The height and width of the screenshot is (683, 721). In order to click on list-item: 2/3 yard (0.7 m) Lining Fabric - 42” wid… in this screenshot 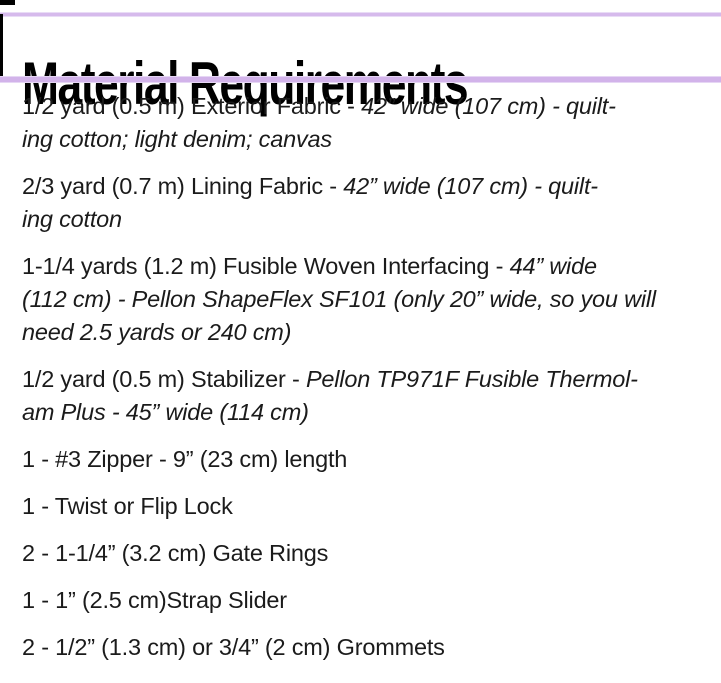, I will do `click(367, 203)`.